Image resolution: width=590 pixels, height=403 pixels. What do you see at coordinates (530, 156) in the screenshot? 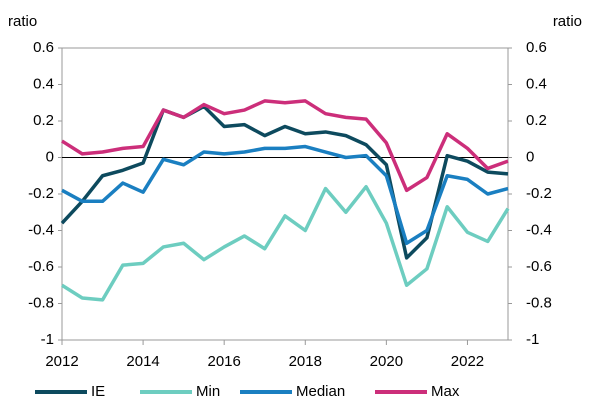
I see `y2-tick-label: 0` at bounding box center [530, 156].